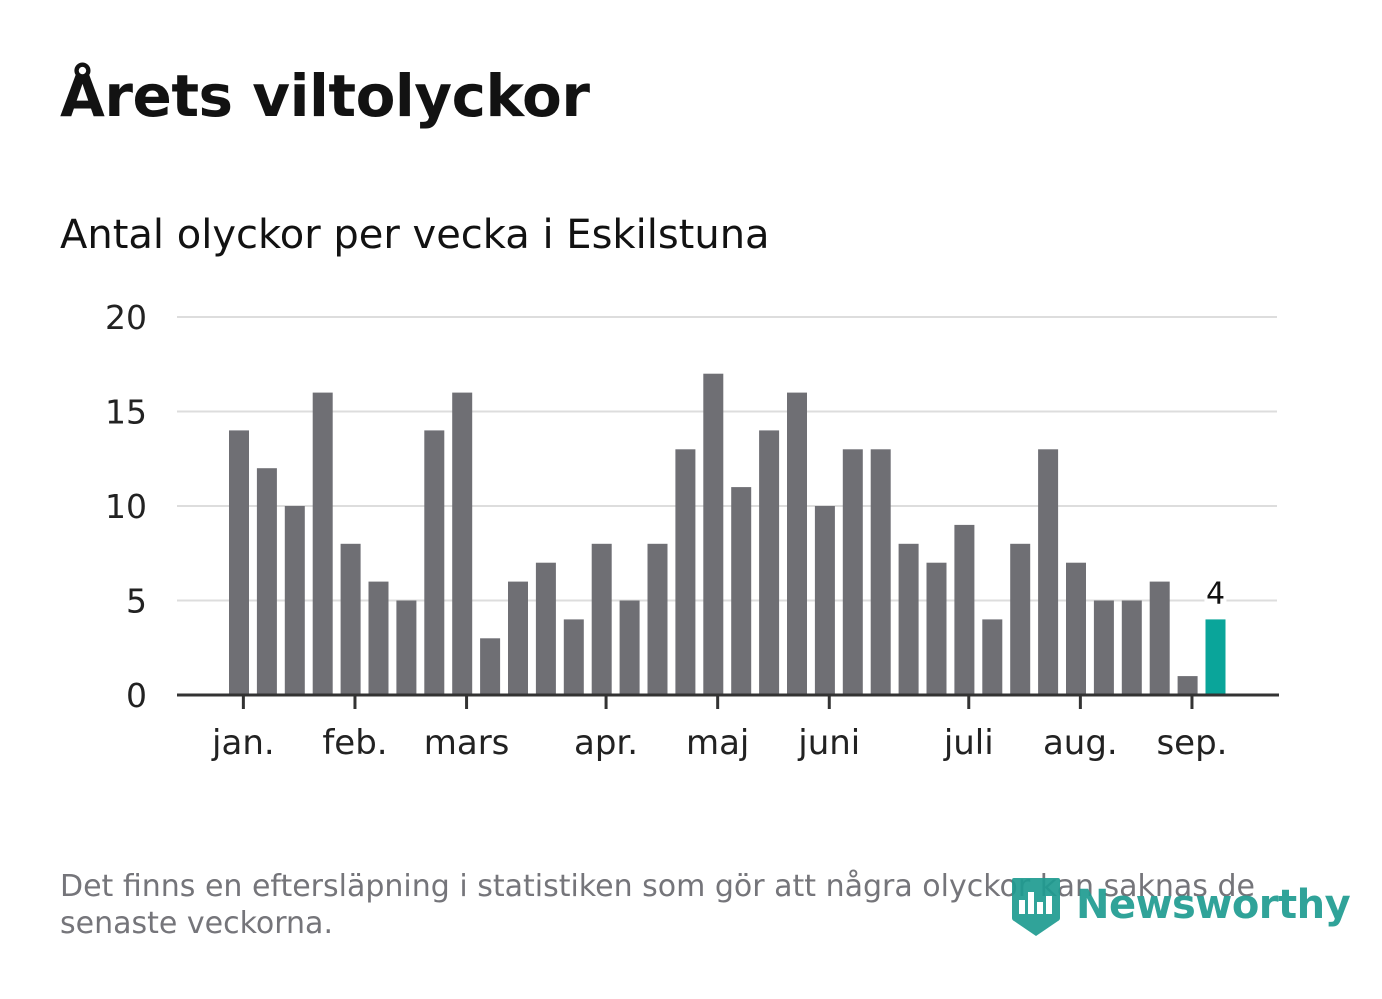 The width and height of the screenshot is (1382, 999). I want to click on y-tick-label-10: 10, so click(126, 506).